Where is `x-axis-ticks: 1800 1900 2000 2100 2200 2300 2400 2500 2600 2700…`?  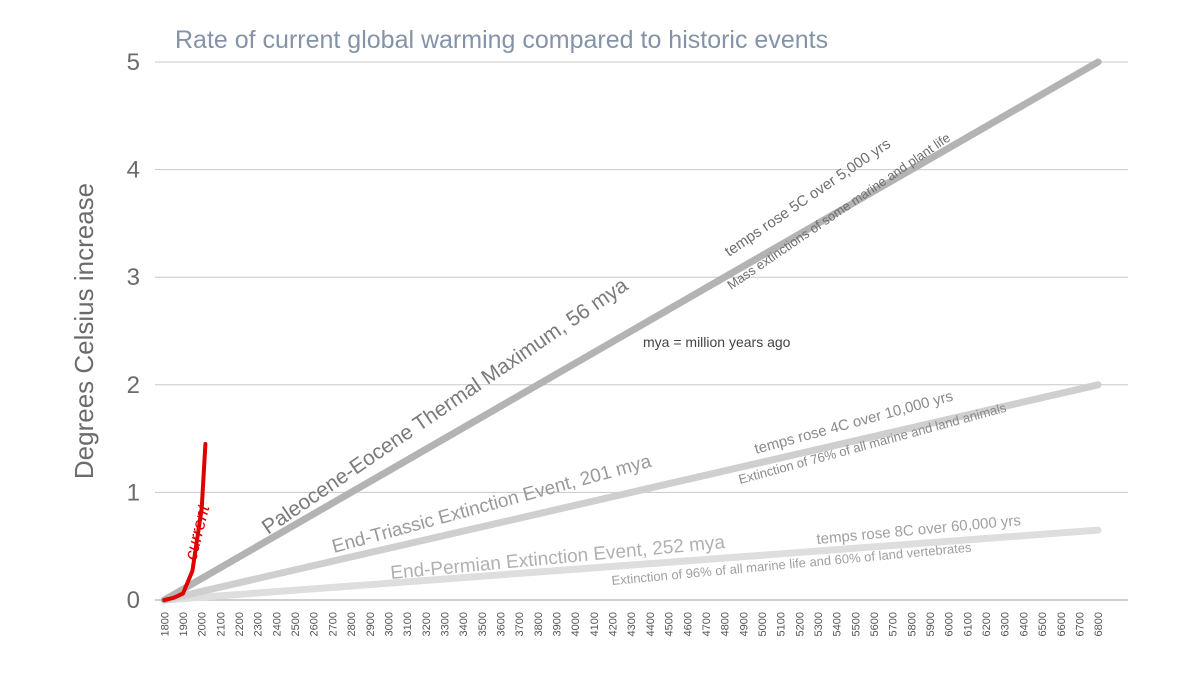 x-axis-ticks: 1800 1900 2000 2100 2200 2300 2400 2500 2600 2700… is located at coordinates (632, 624).